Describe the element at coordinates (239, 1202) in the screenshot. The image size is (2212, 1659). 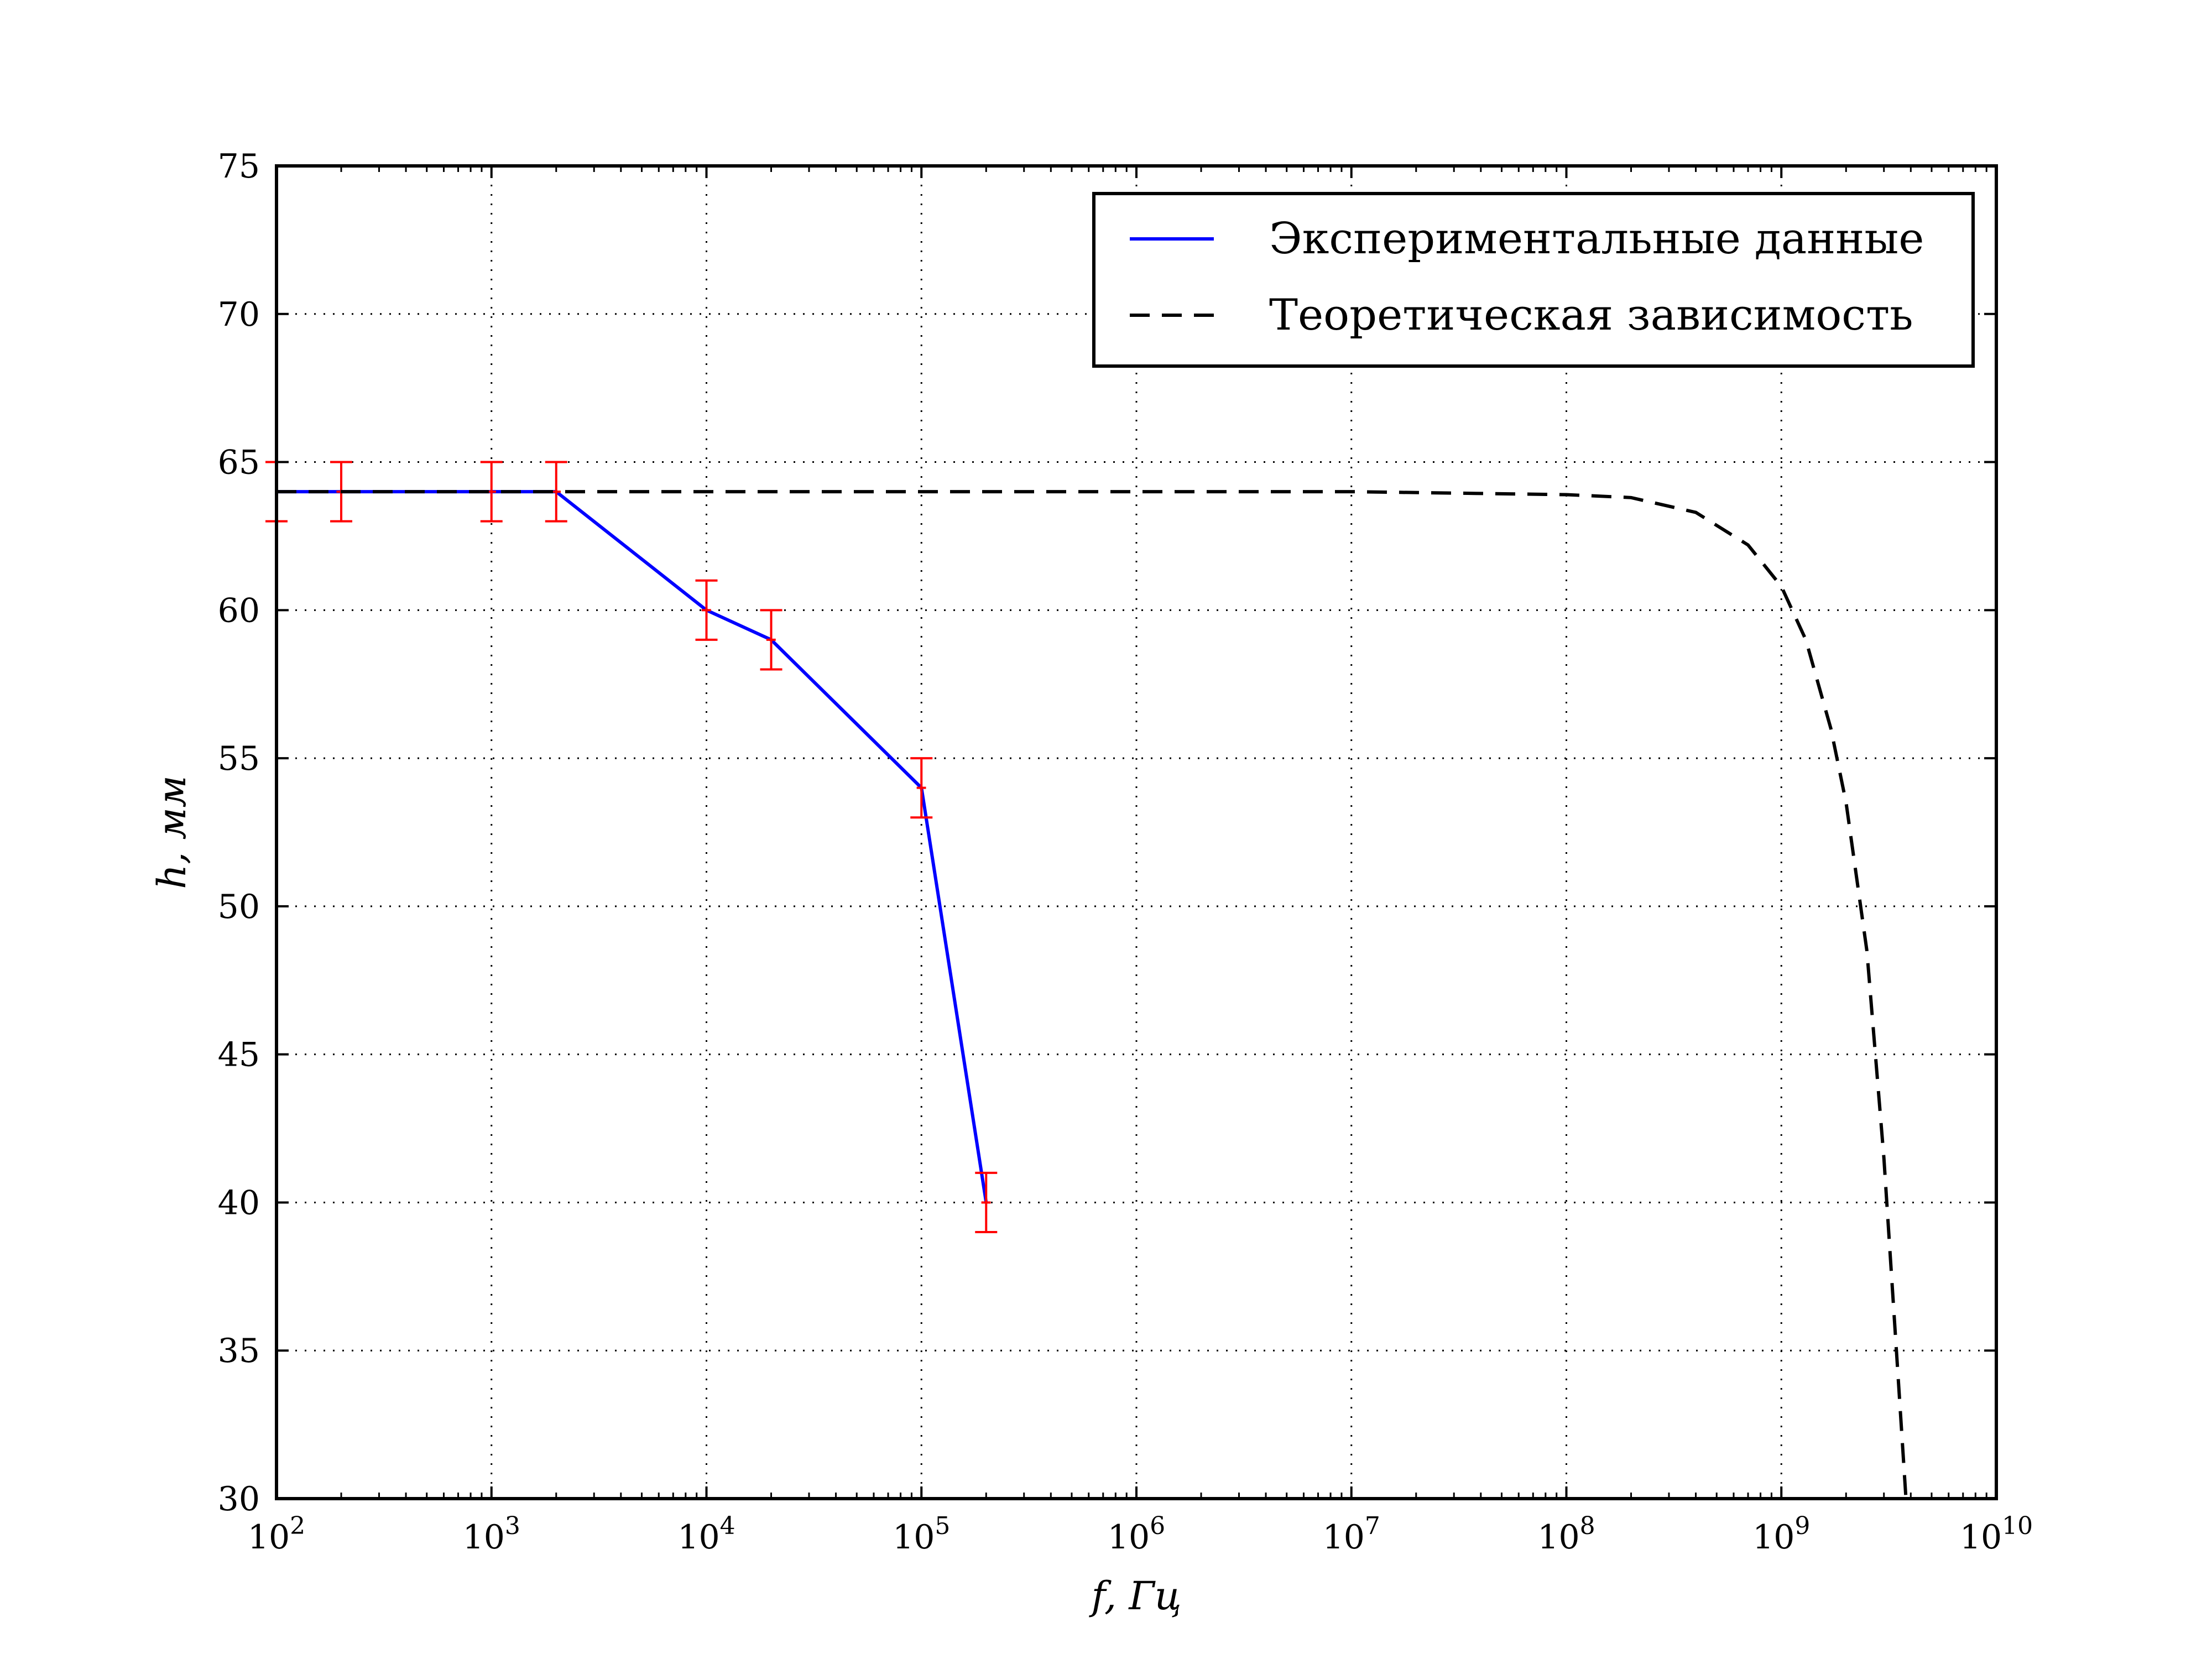
I see `y-tick-label: 40` at that location.